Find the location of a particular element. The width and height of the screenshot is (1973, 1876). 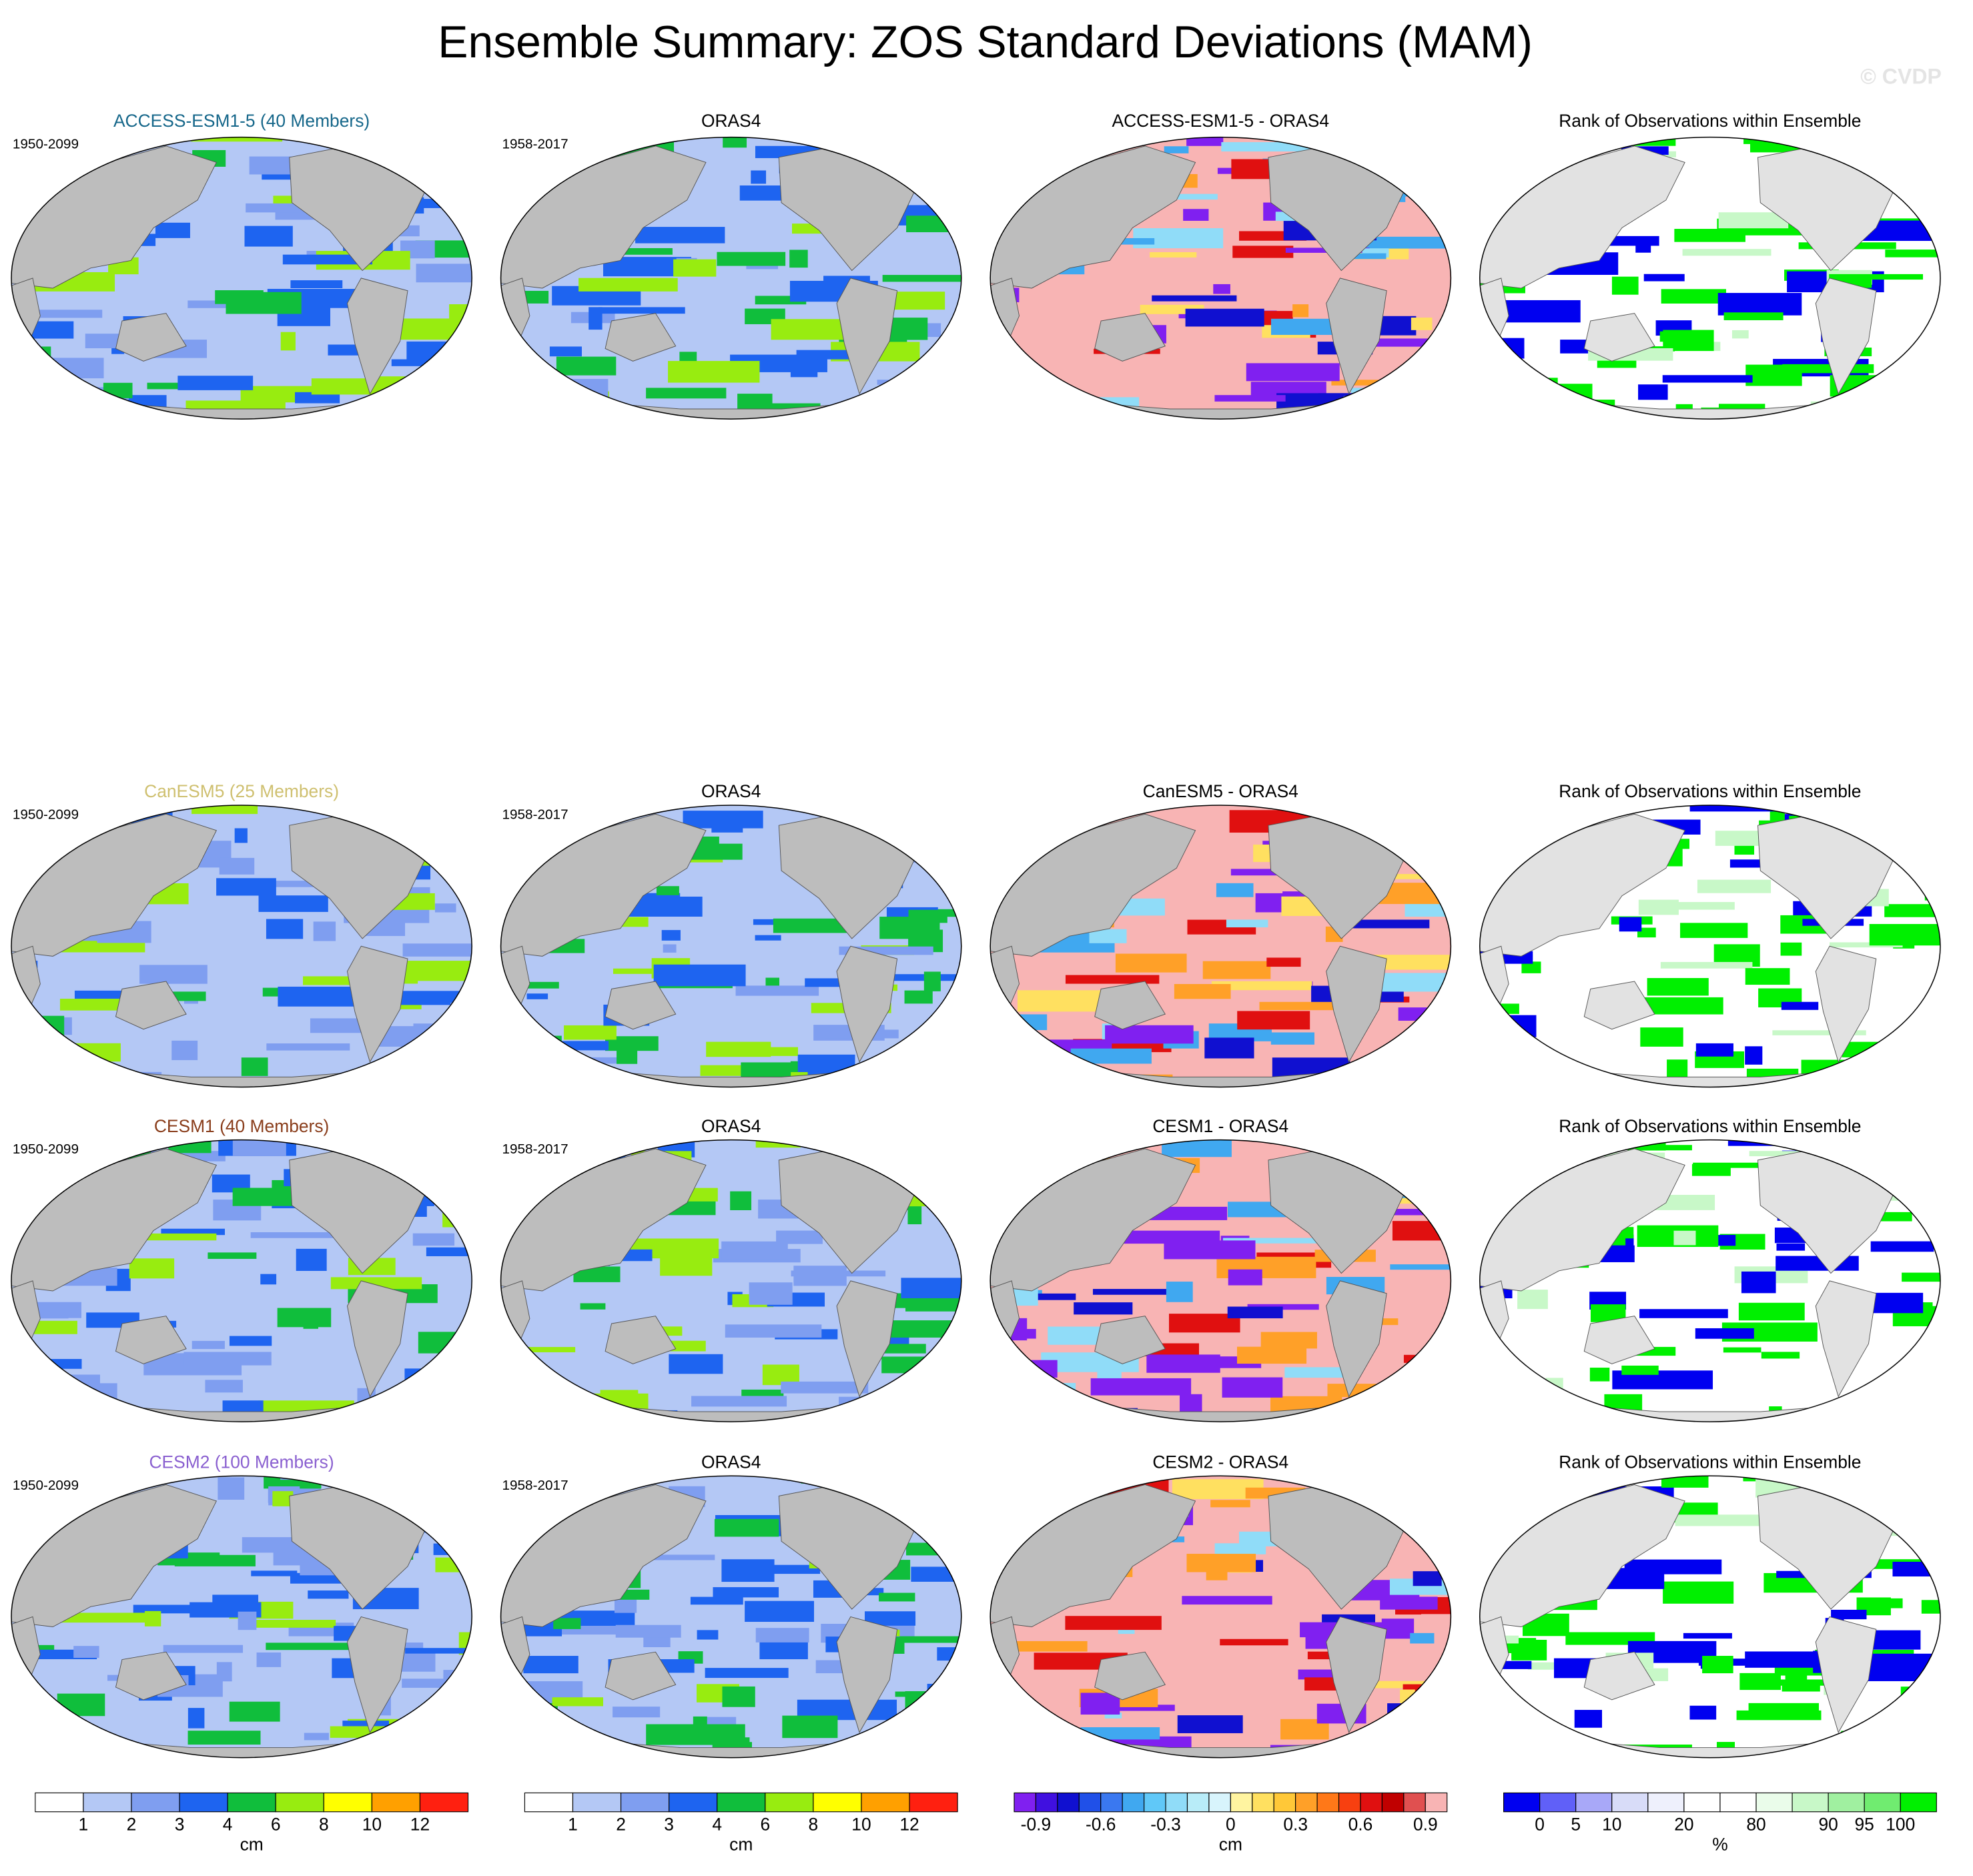

panel-title: Rank of Observations within Ensemble is located at coordinates (1710, 1126).